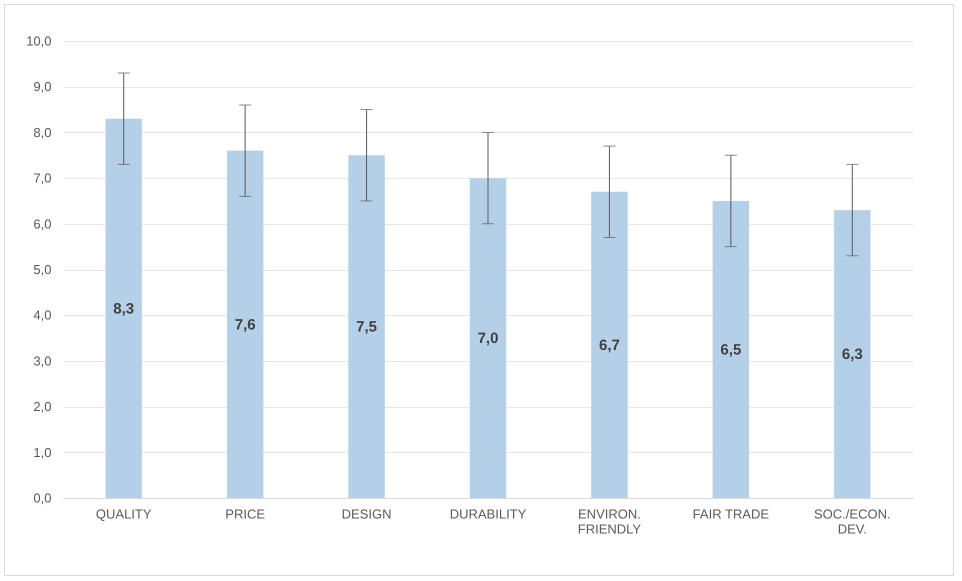 Image resolution: width=962 pixels, height=581 pixels. Describe the element at coordinates (245, 514) in the screenshot. I see `x-tick-label: PRICE` at that location.